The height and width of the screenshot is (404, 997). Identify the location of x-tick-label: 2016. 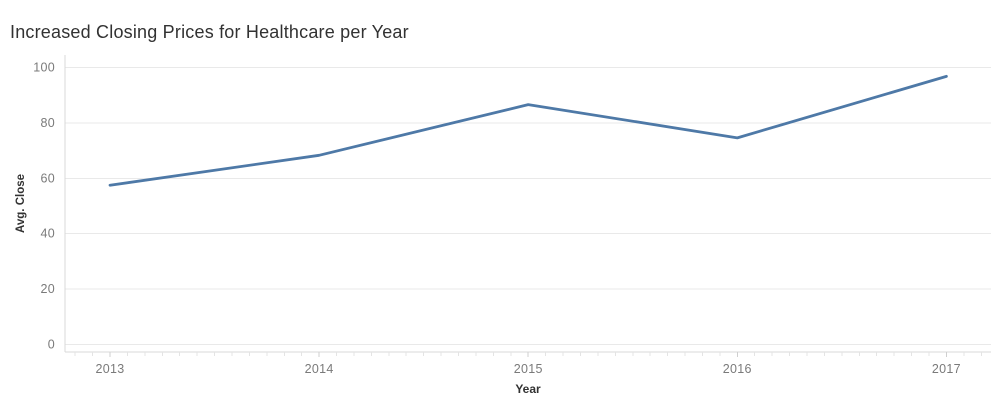
(737, 369).